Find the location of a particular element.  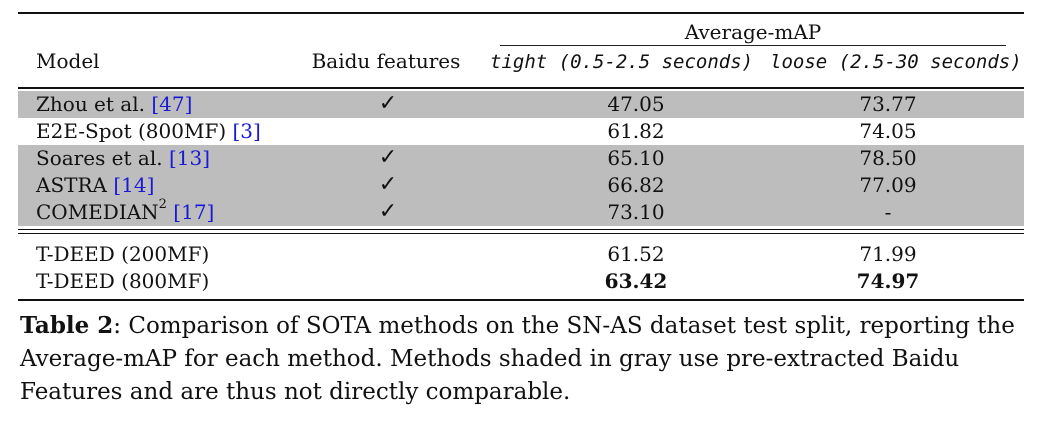

citation-link: [47] is located at coordinates (172, 104).